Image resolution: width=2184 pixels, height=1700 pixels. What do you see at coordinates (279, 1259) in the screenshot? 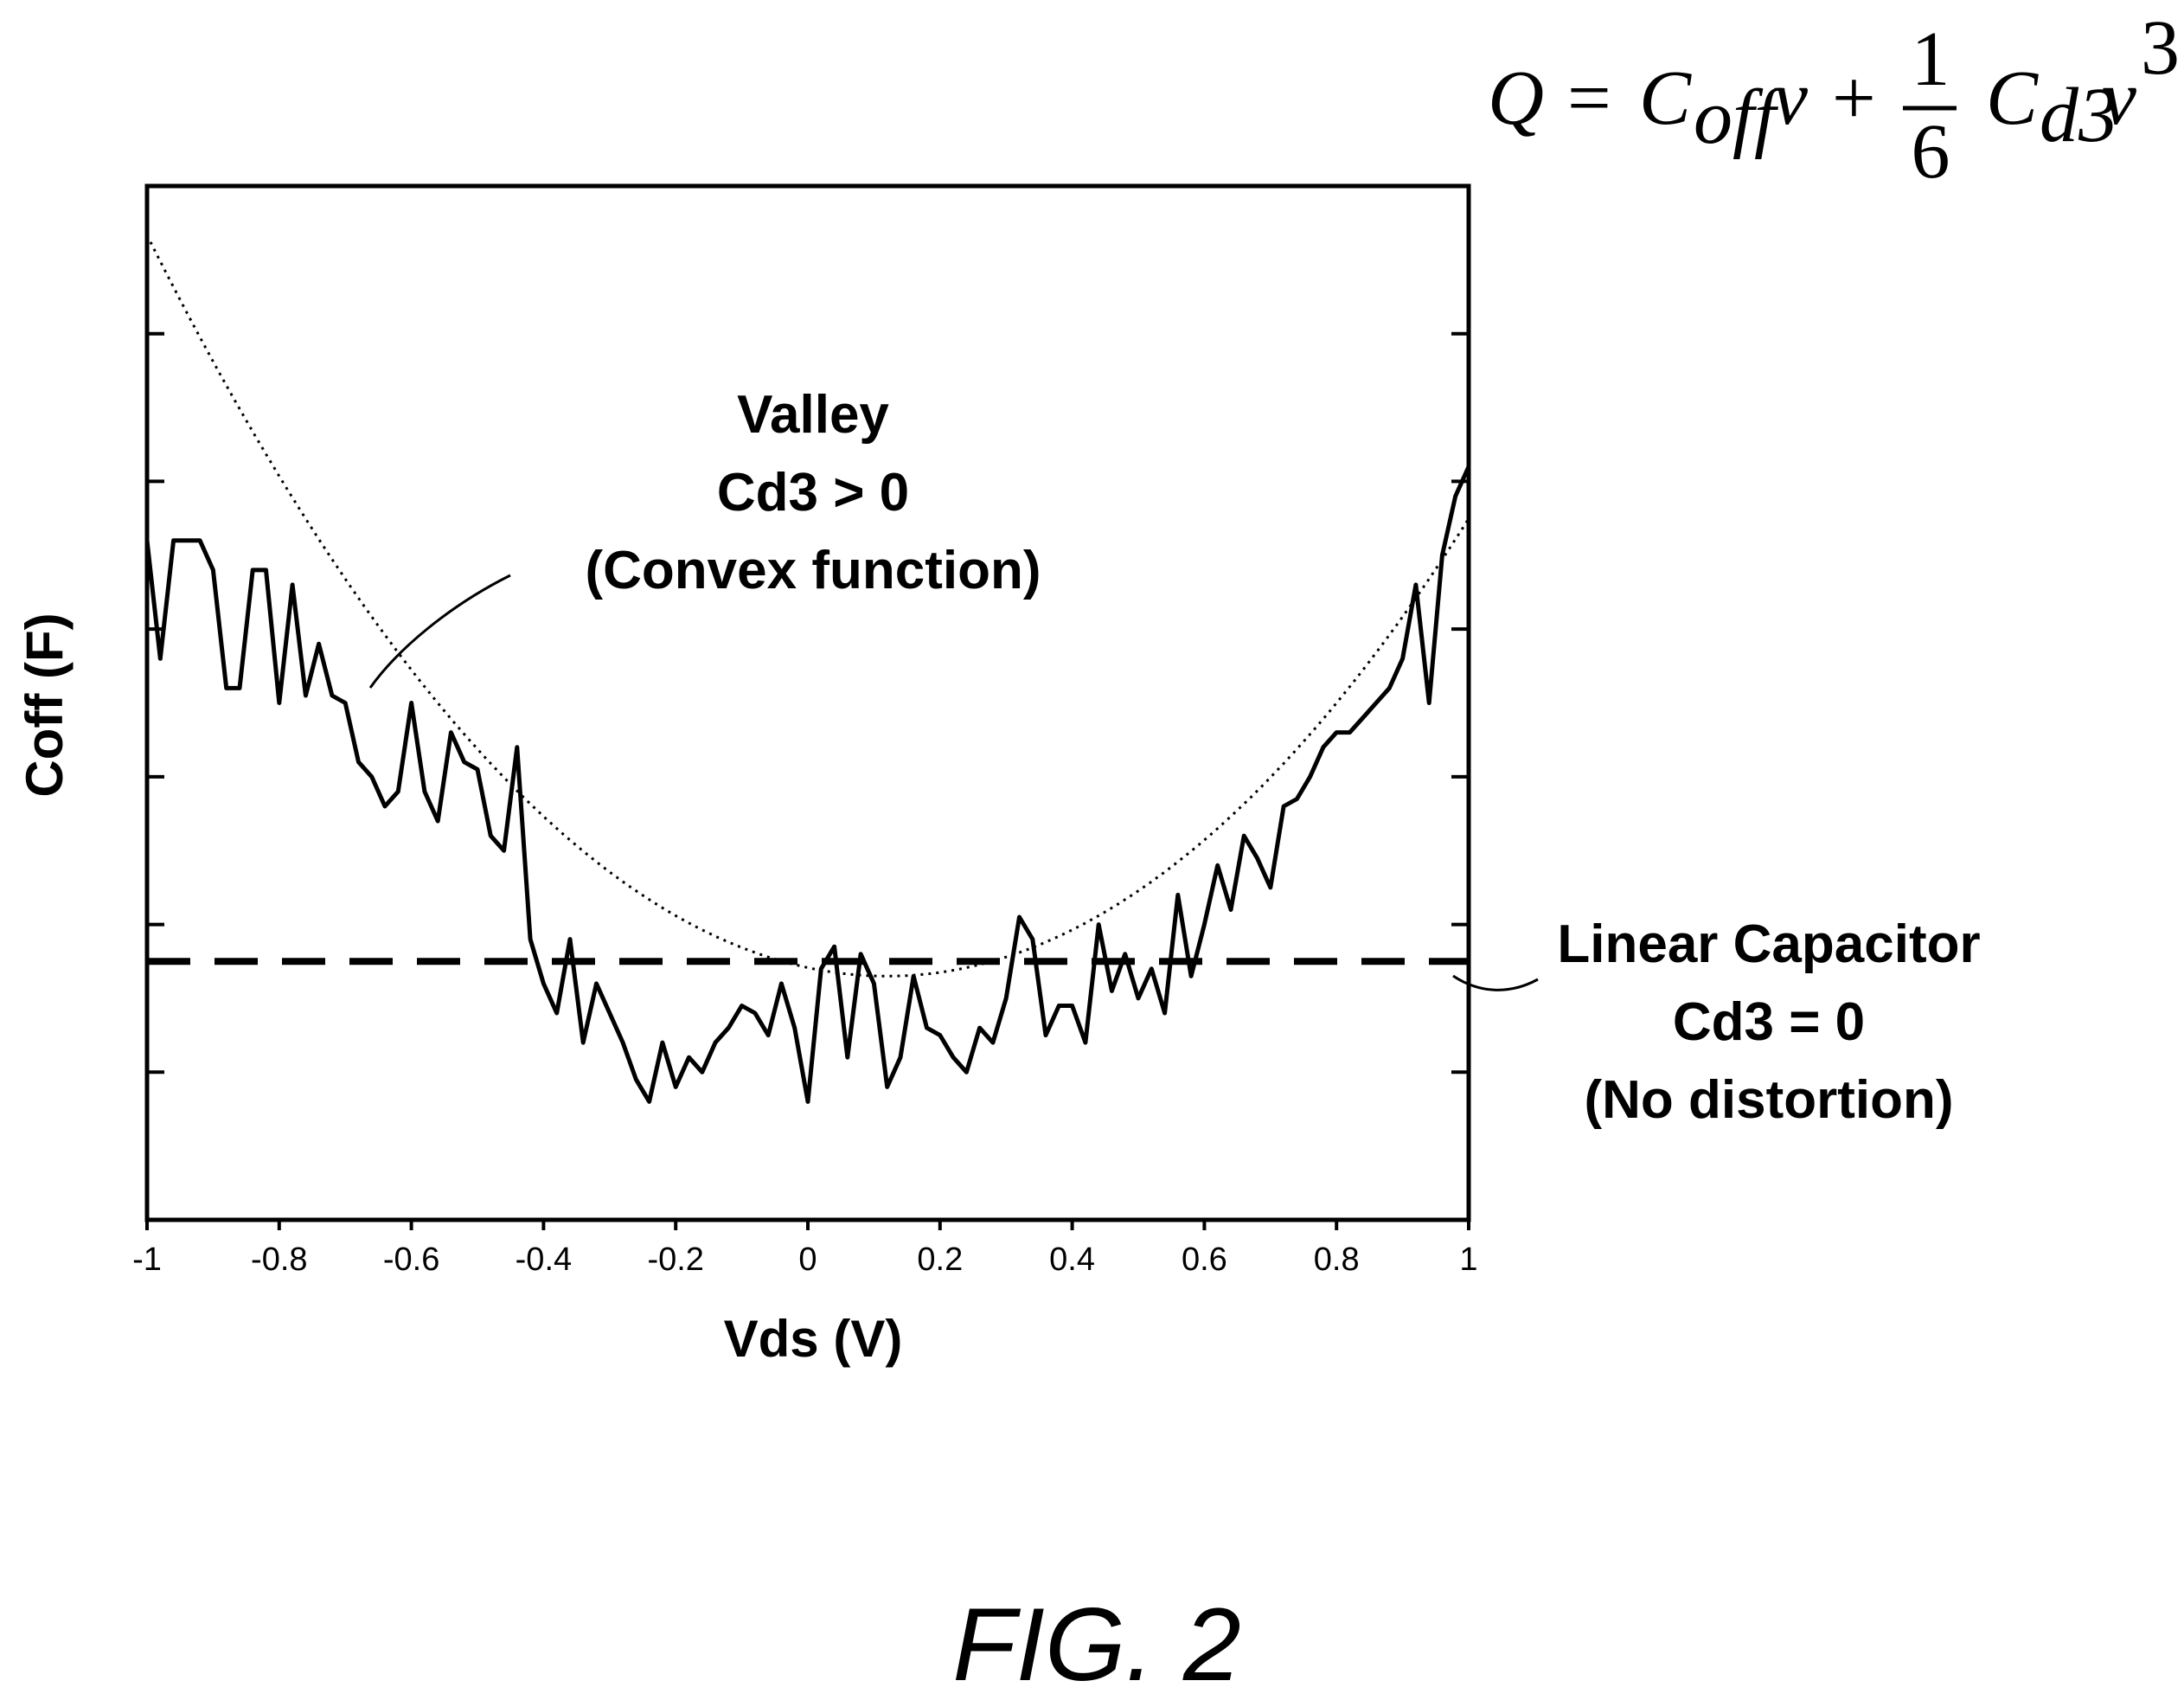
I see `x-tick-label-1: -0.8` at bounding box center [279, 1259].